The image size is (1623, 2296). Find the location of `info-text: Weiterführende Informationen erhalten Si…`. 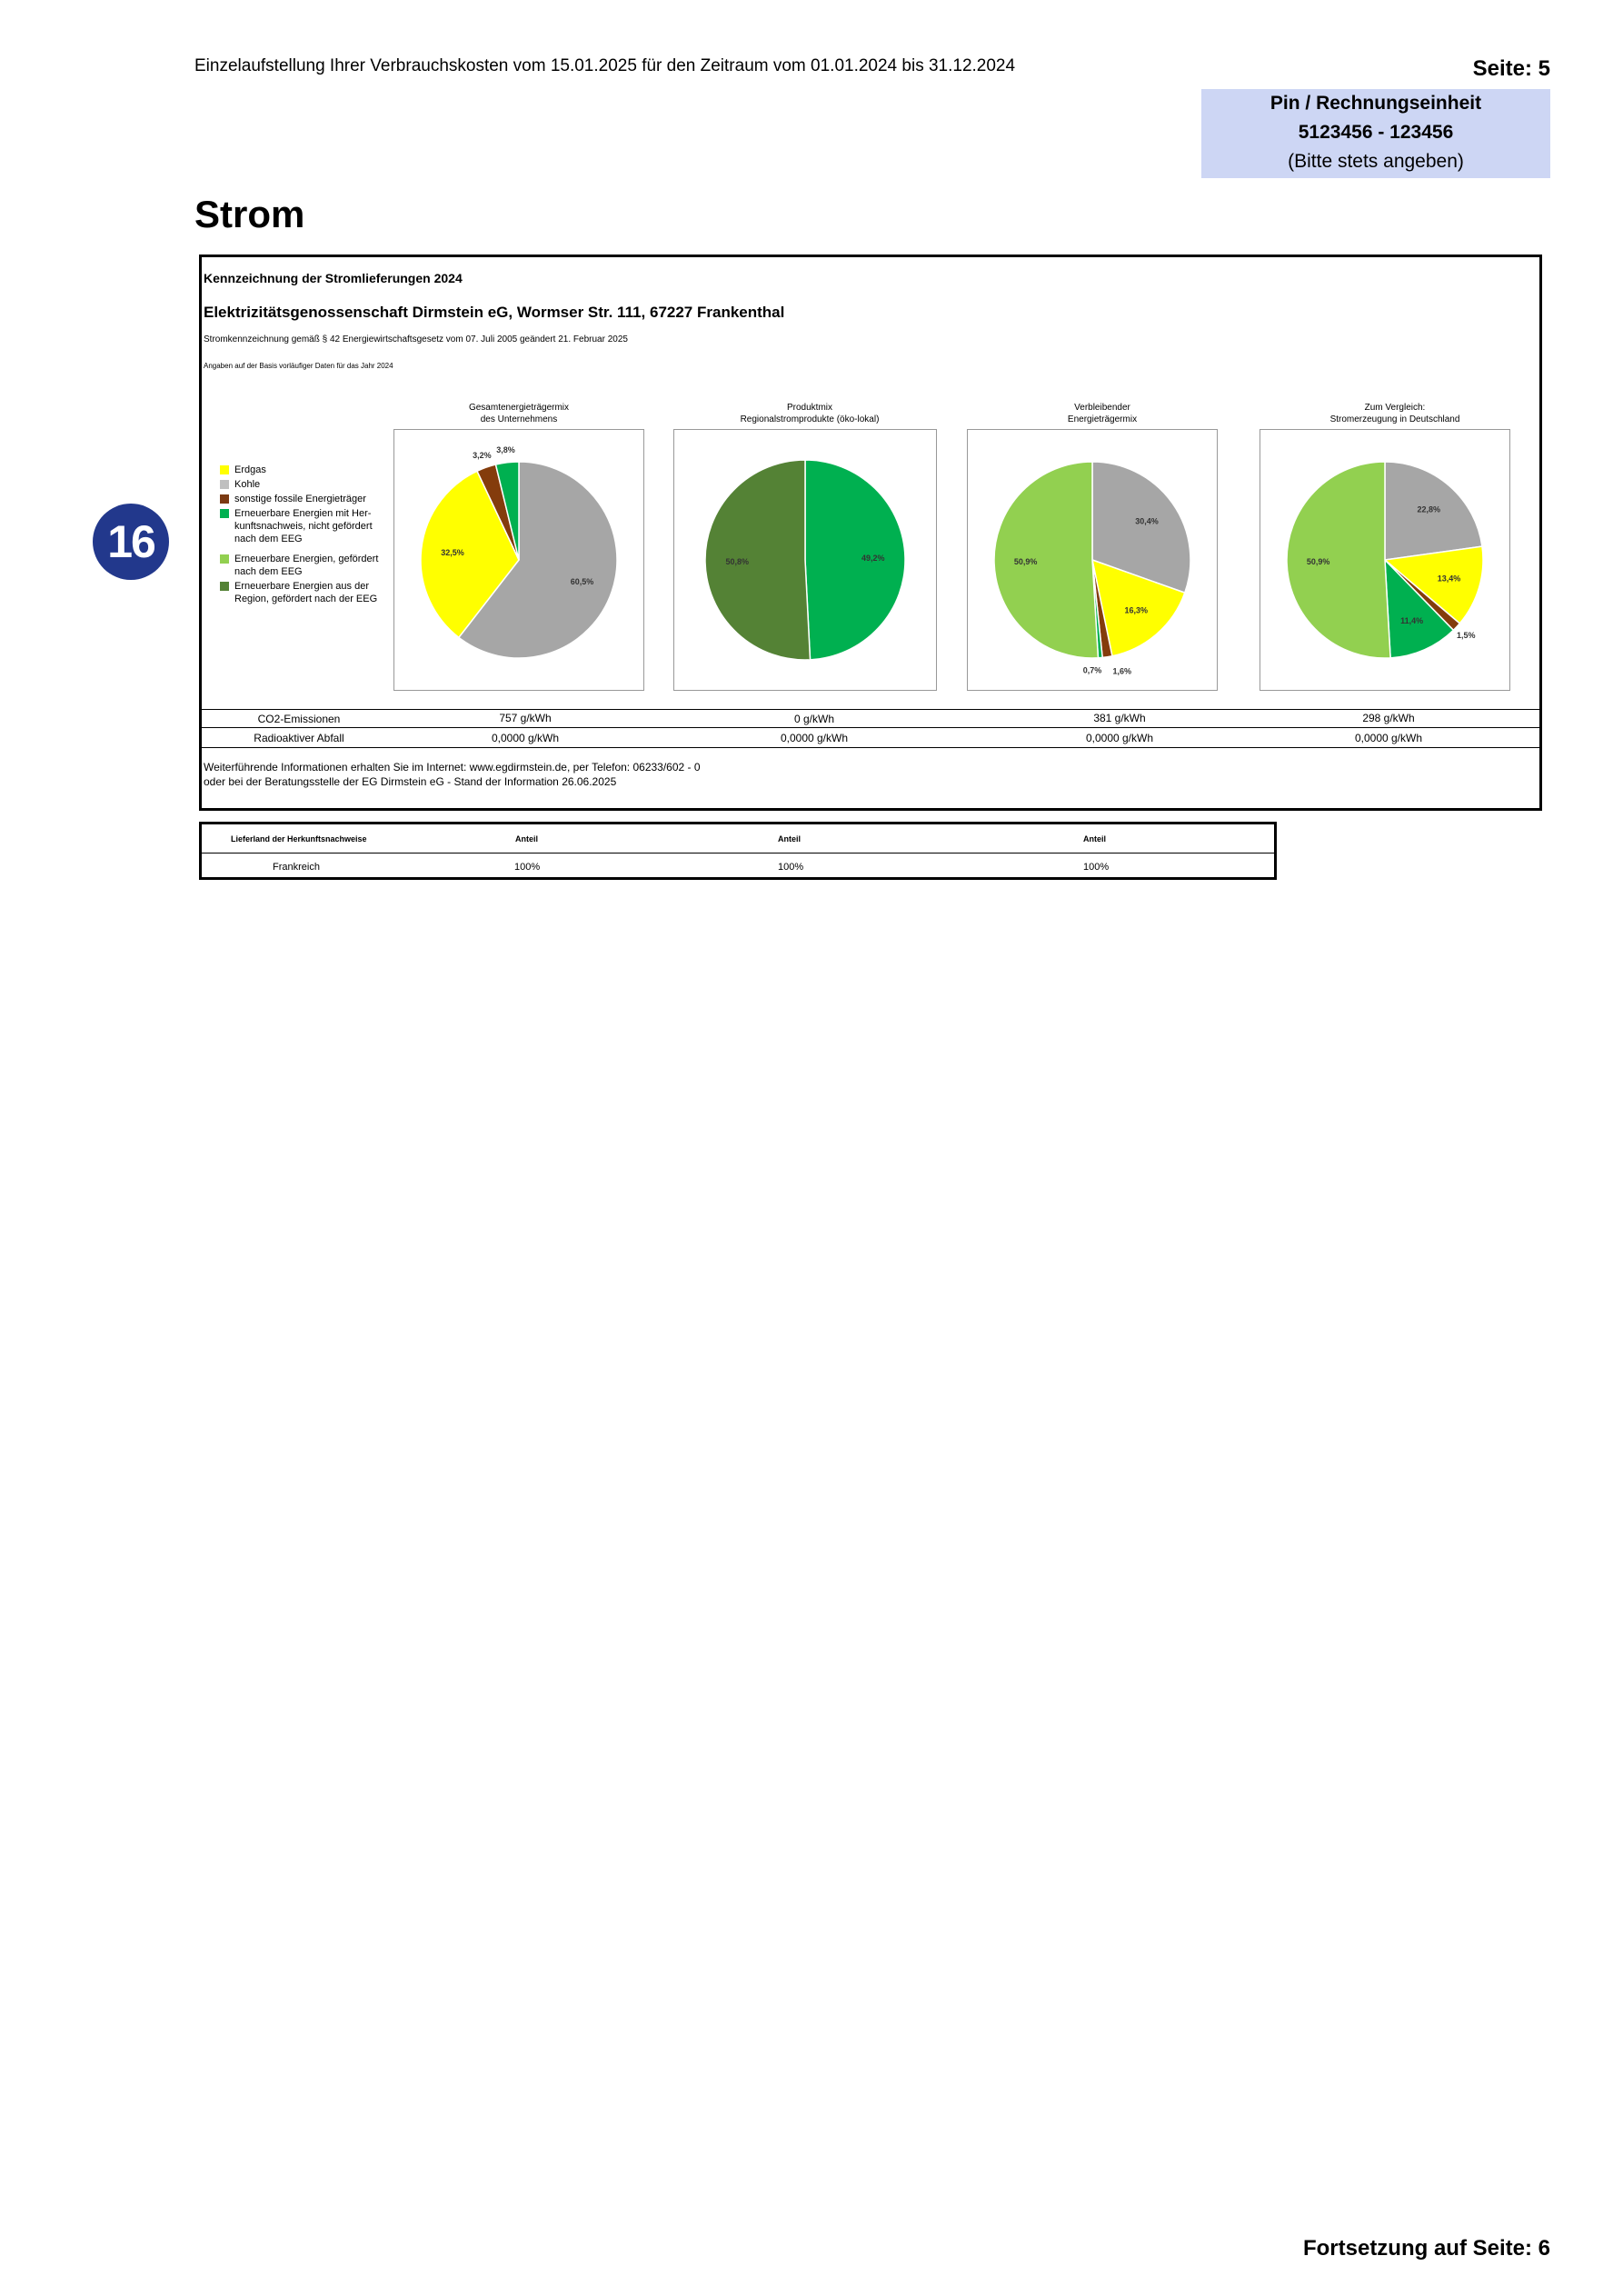

info-text: Weiterführende Informationen erhalten Si… is located at coordinates (453, 774).